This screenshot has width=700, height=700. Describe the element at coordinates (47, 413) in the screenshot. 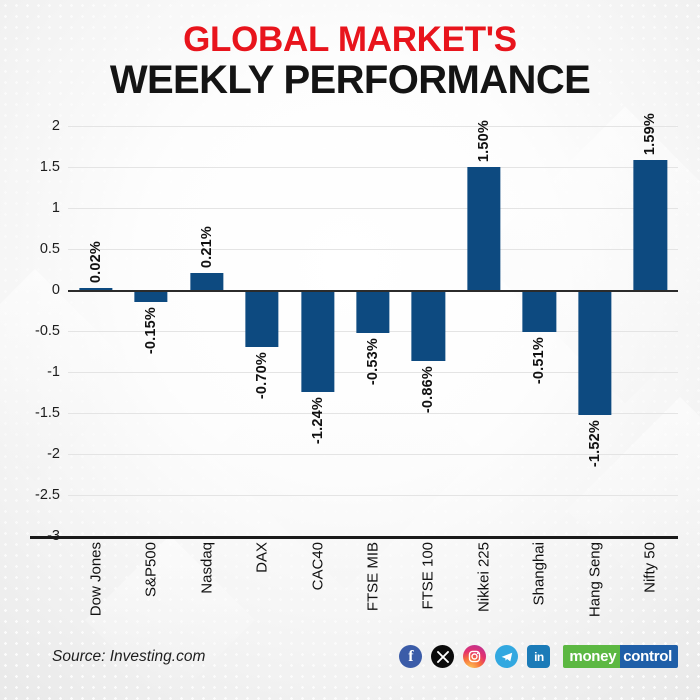

I see `y-axis-tick-label: -1.5` at that location.